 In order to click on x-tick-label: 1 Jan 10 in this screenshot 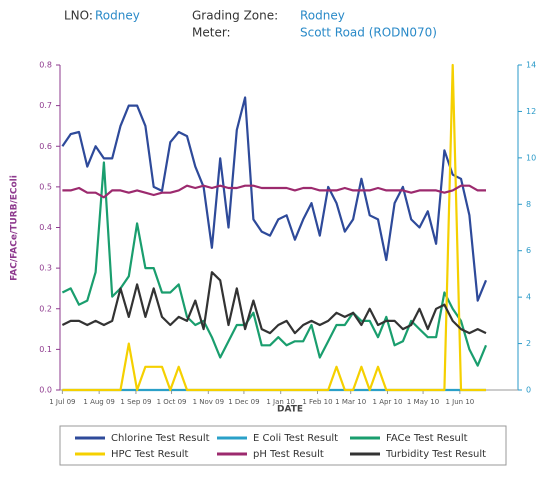, I will do `click(280, 402)`.